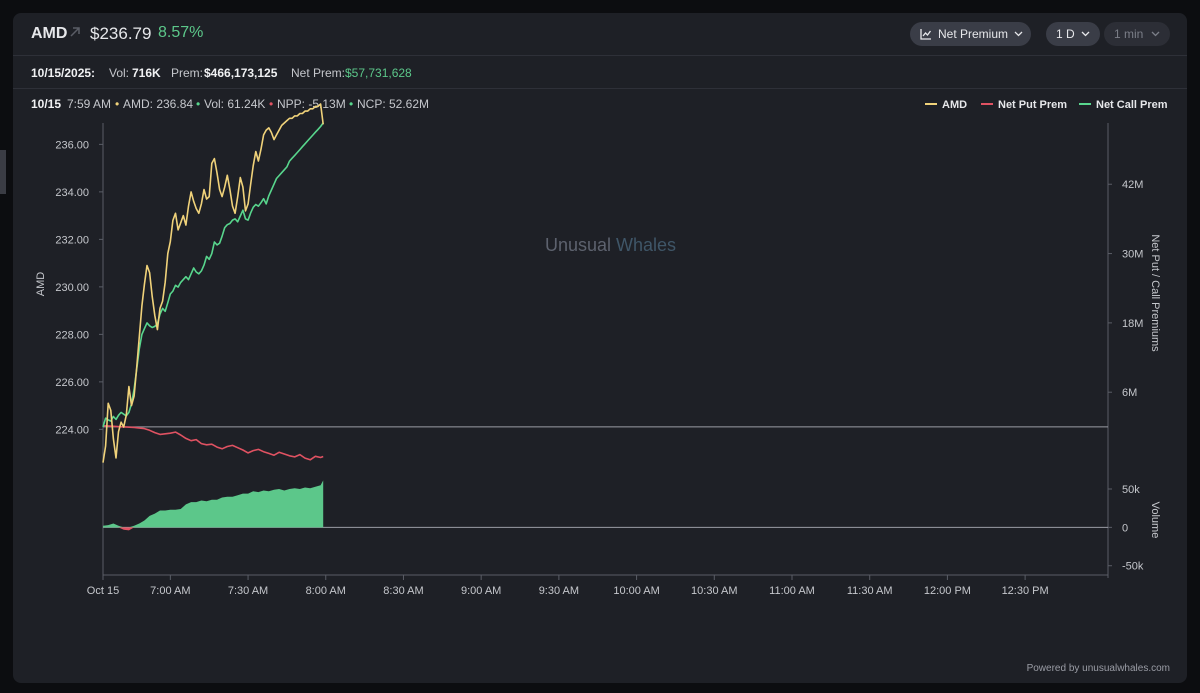 This screenshot has width=1200, height=693. Describe the element at coordinates (72, 383) in the screenshot. I see `left-tick-label: 226.00` at that location.